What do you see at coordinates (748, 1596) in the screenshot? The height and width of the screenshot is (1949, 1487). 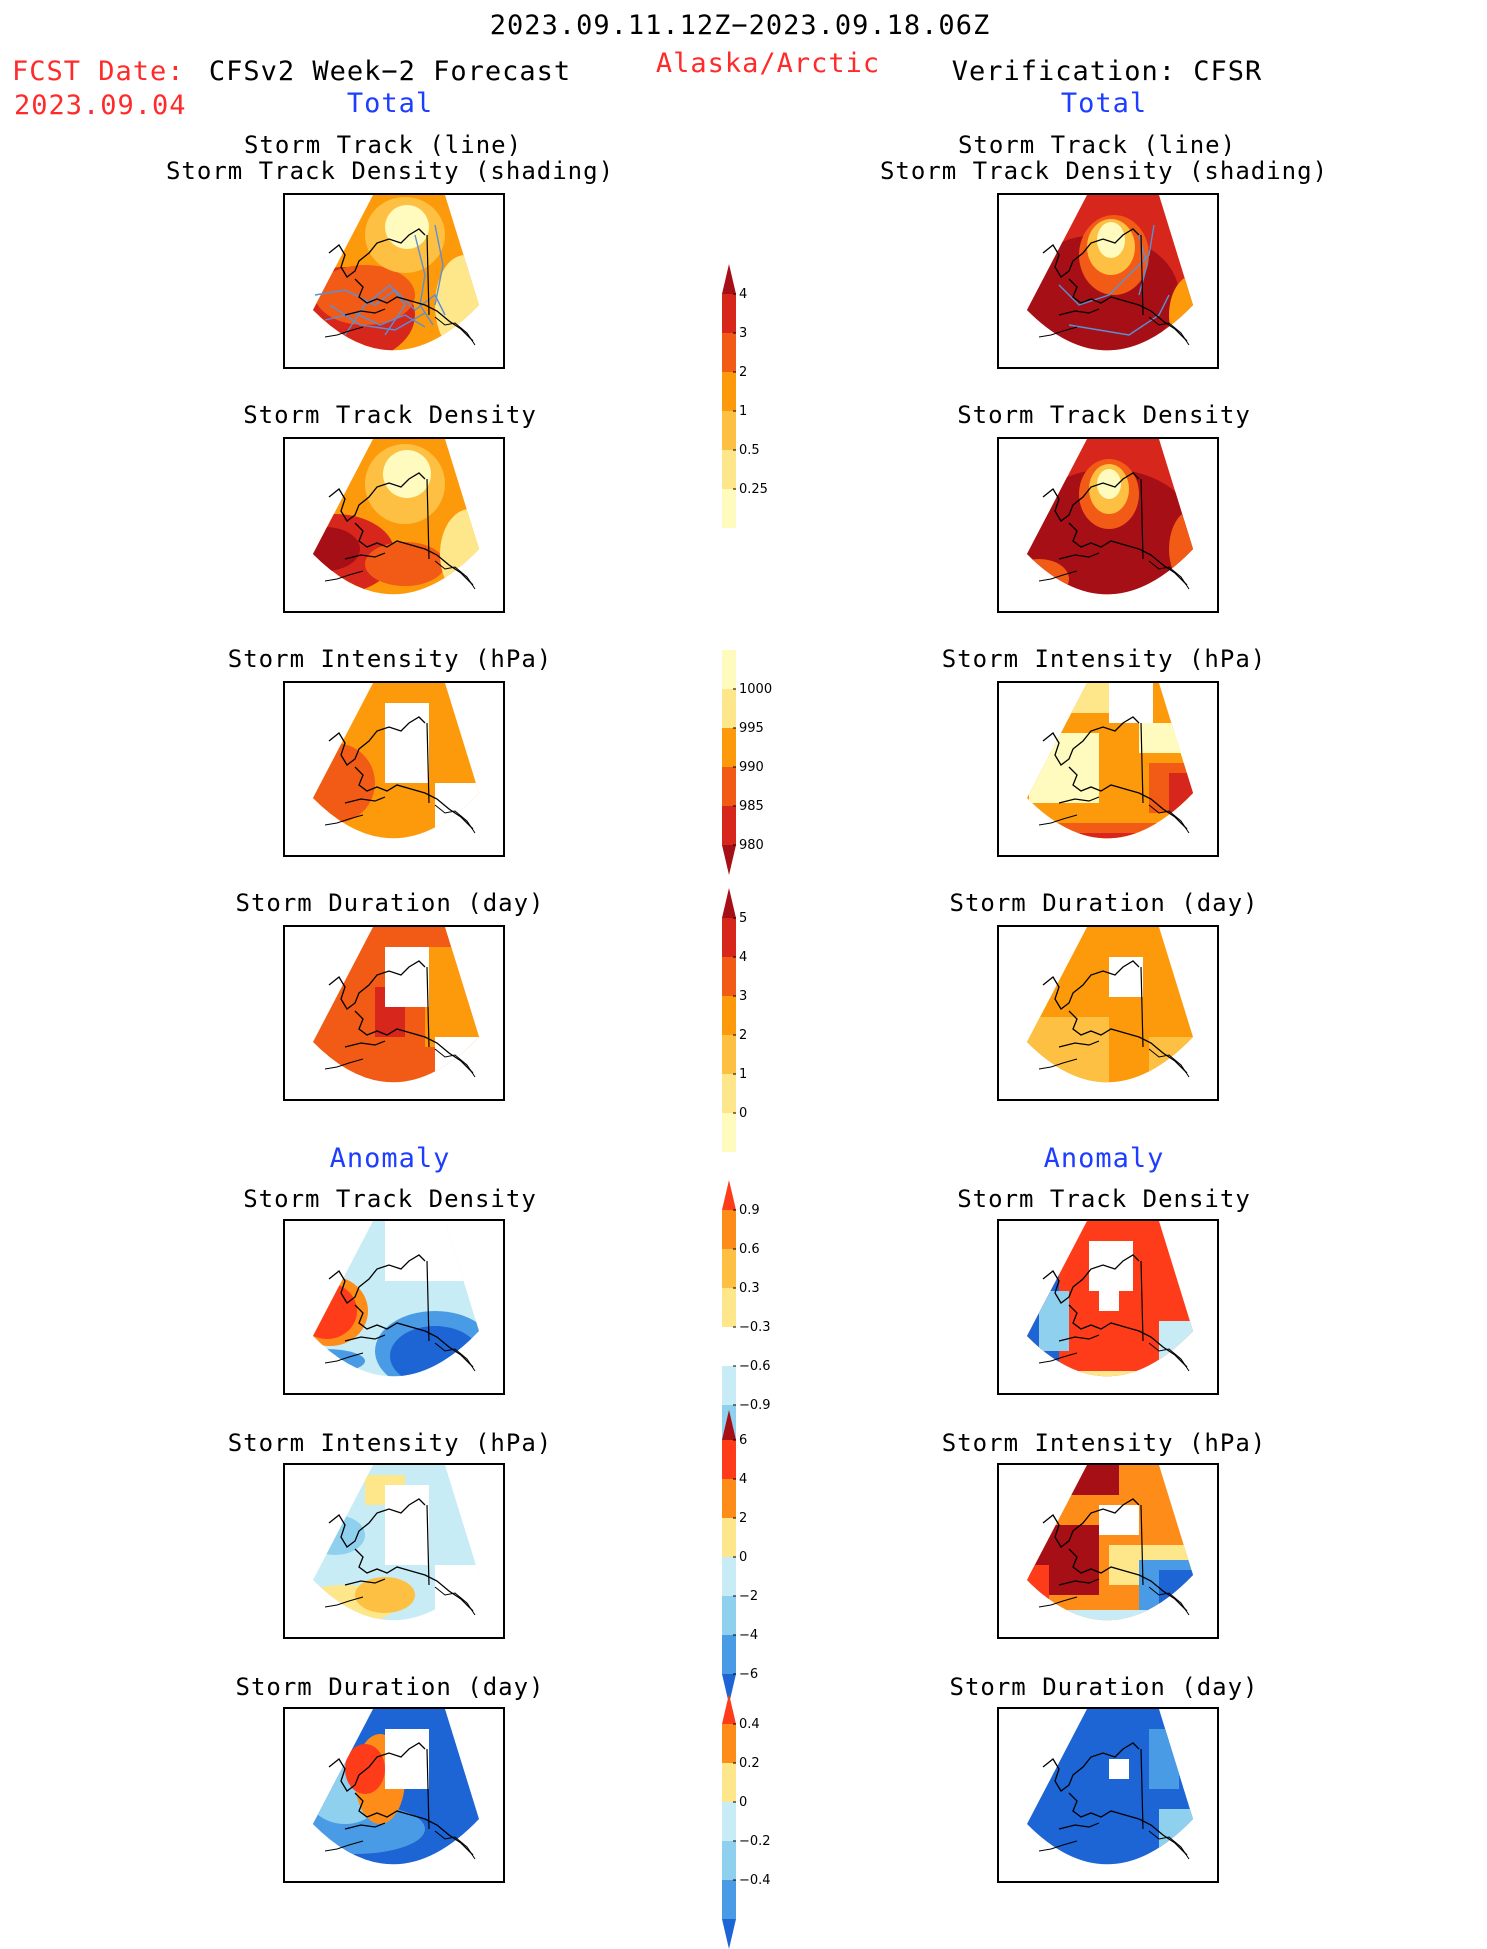 I see `colorbar-tick-label: −2` at bounding box center [748, 1596].